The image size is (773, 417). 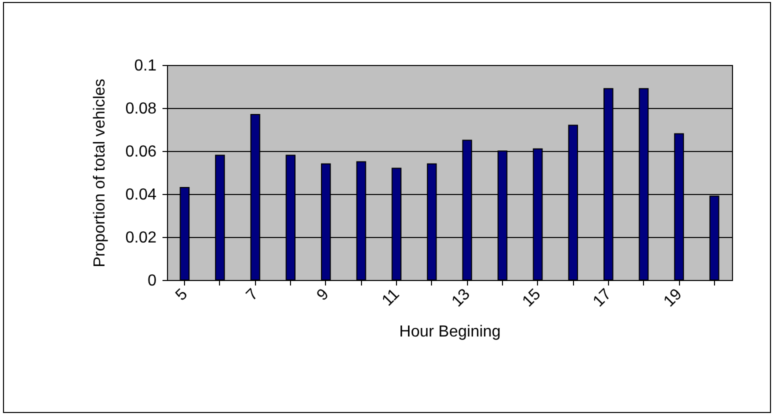 What do you see at coordinates (152, 281) in the screenshot?
I see `y-tick-label: 0` at bounding box center [152, 281].